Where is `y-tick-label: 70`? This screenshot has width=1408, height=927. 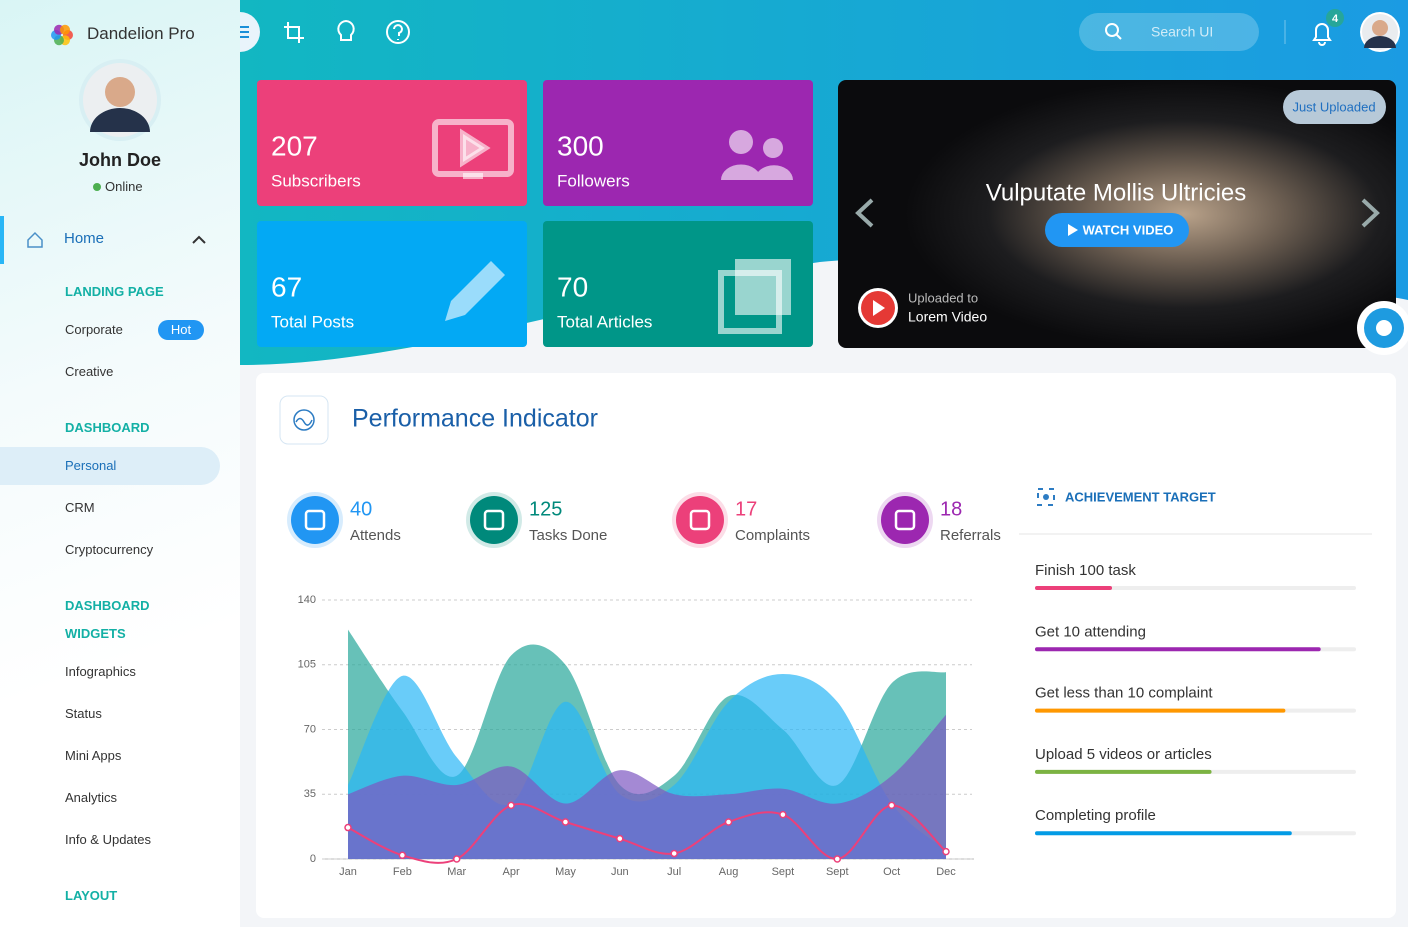 y-tick-label: 70 is located at coordinates (310, 729).